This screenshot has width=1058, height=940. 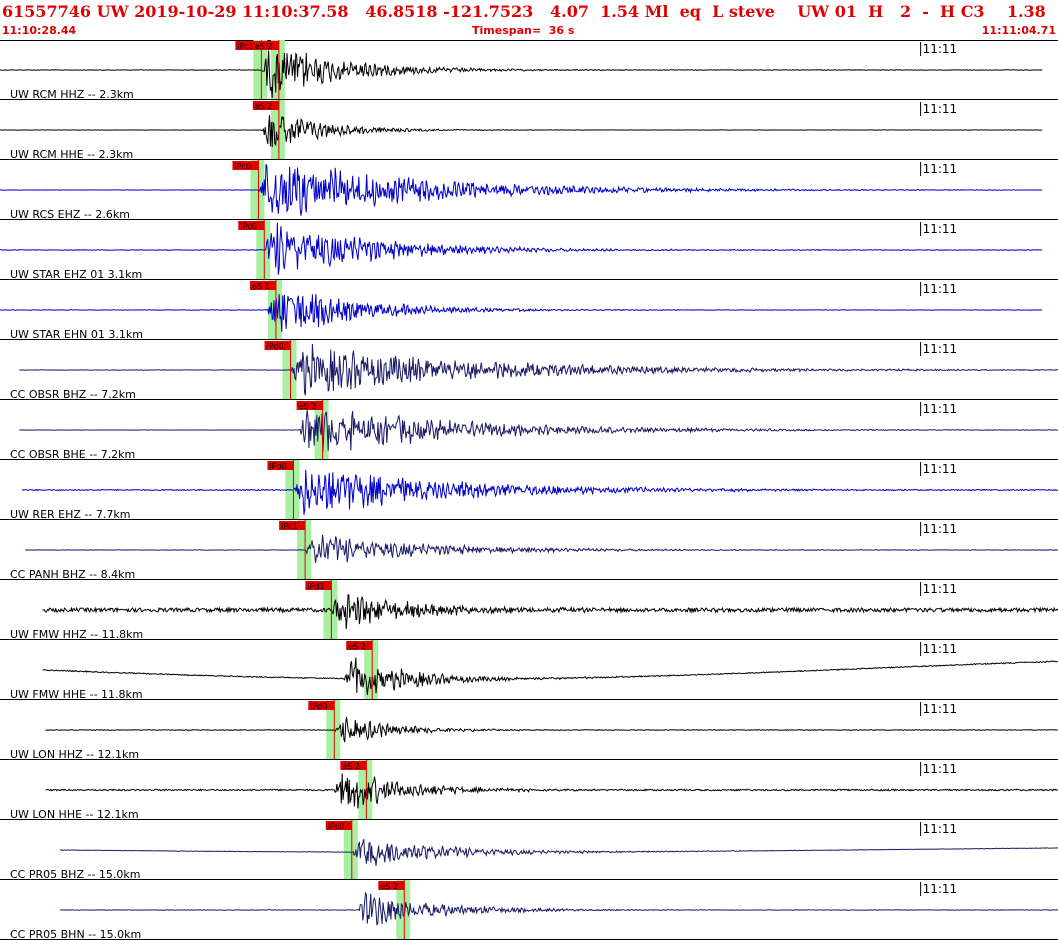 What do you see at coordinates (523, 30) in the screenshot?
I see `timespan-label: Timespan= 36 s` at bounding box center [523, 30].